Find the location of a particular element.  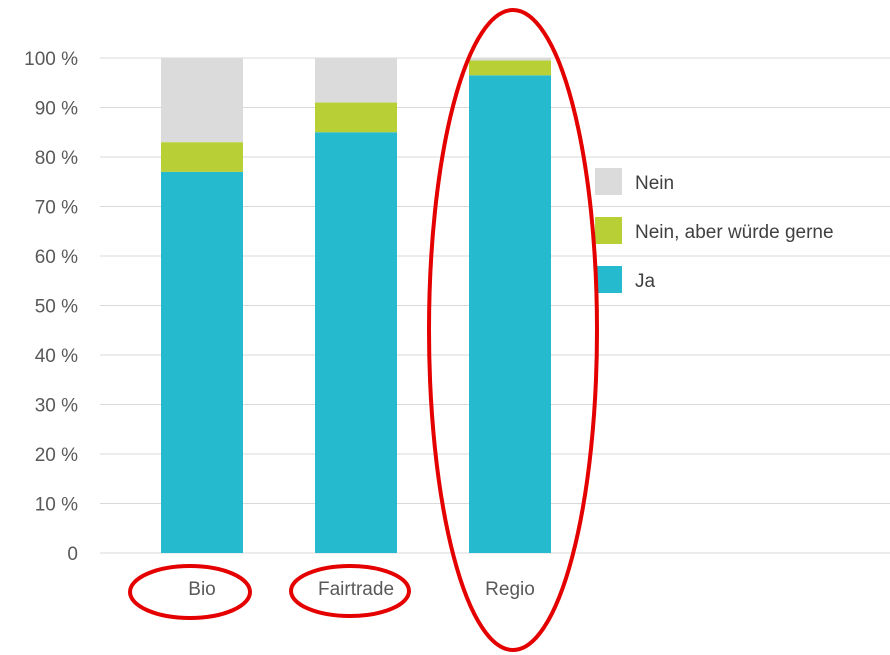

y-tick-label: 0 is located at coordinates (72, 554).